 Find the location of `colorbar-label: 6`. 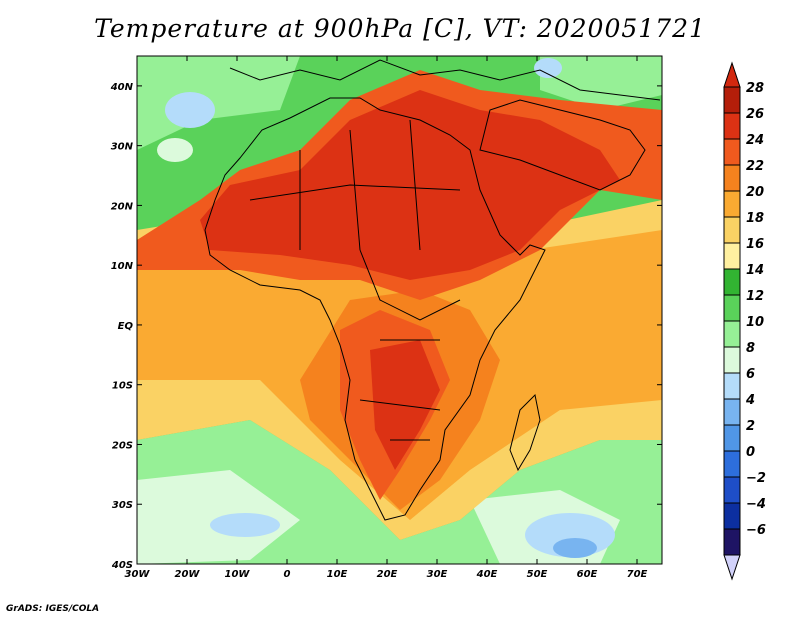

colorbar-label: 6 is located at coordinates (750, 374).